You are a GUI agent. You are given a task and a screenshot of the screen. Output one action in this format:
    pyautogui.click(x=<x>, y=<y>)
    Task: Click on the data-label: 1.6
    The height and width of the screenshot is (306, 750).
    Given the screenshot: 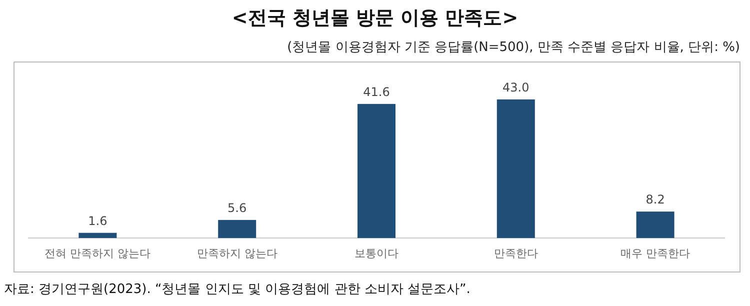 What is the action you would take?
    pyautogui.click(x=98, y=221)
    